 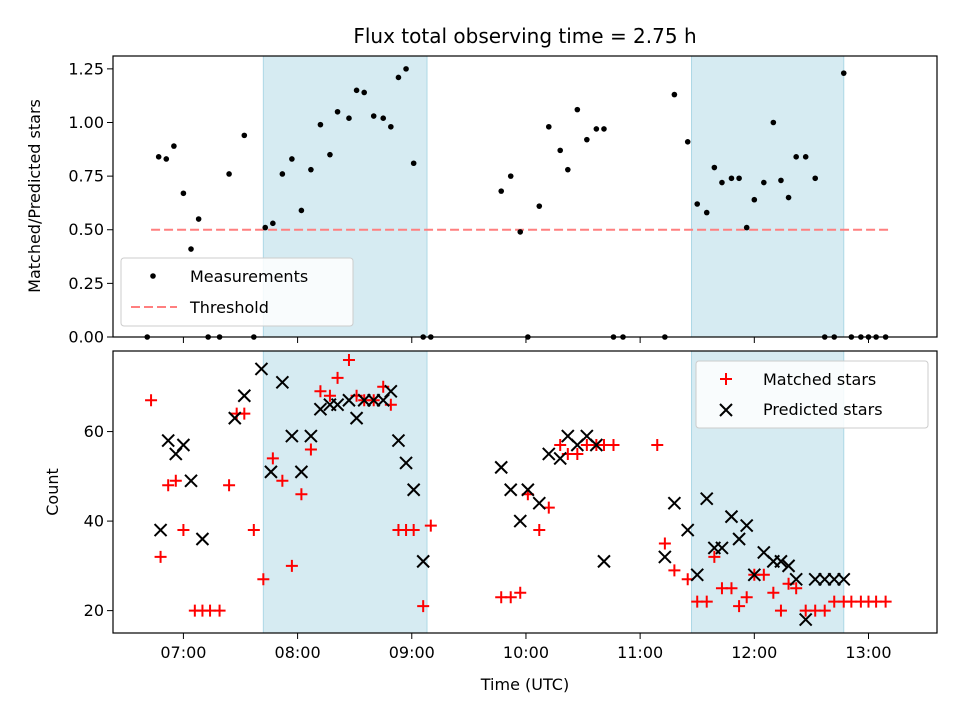 What do you see at coordinates (86, 122) in the screenshot?
I see `y-tick-label: 1.00` at bounding box center [86, 122].